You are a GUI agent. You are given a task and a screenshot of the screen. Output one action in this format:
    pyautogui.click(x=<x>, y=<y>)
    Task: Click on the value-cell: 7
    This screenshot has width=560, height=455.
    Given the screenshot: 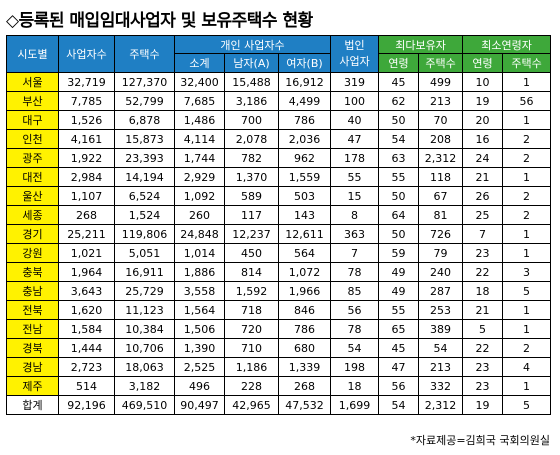 What is the action you would take?
    pyautogui.click(x=483, y=234)
    